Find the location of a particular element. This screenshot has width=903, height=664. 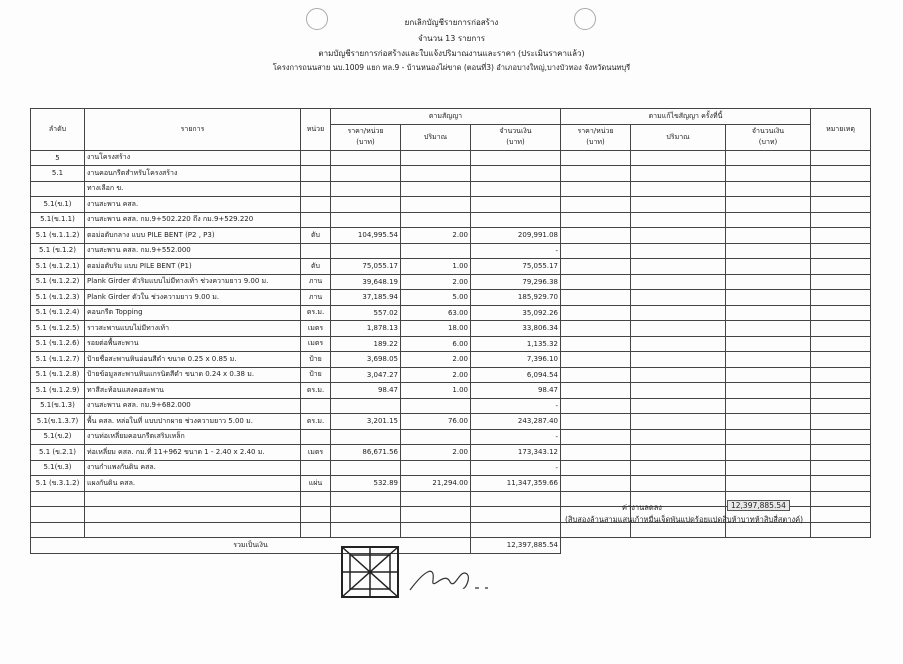

table-row: 5.1(ข.1.3) งานสะพาน คสล. กม.9+682.000 - is located at coordinates (450, 405).